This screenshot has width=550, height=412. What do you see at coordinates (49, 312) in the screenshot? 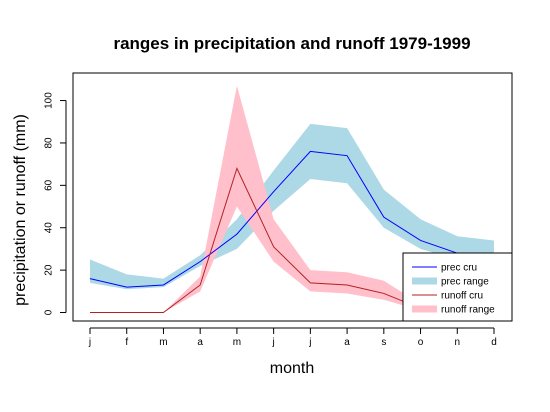
I see `y-tick-label: 0` at bounding box center [49, 312].